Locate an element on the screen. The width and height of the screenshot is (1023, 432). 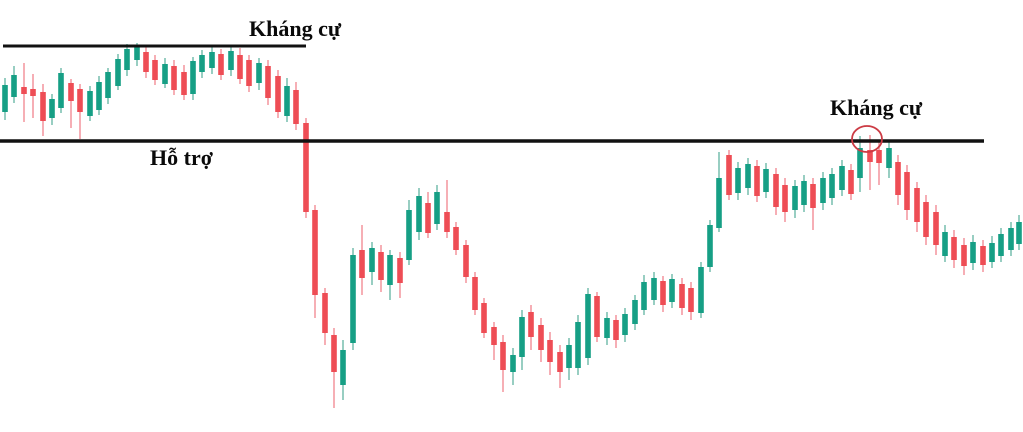
annotations-layer is located at coordinates (867, 139).